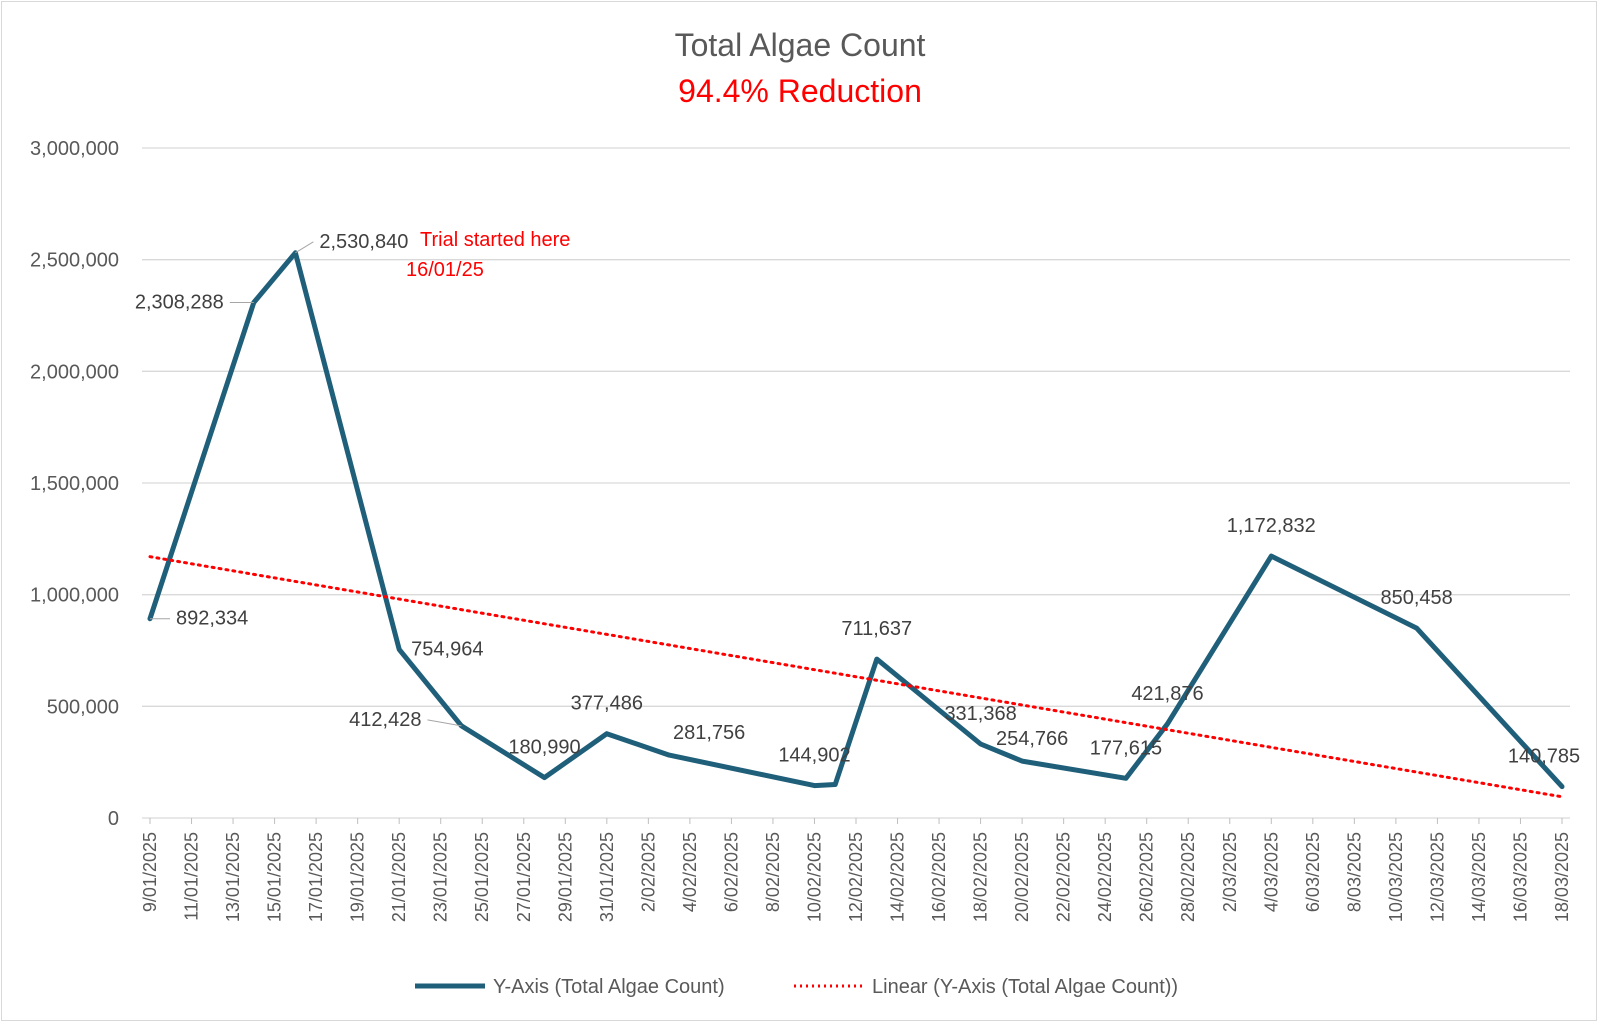 This screenshot has height=1024, width=1600. Describe the element at coordinates (1022, 877) in the screenshot. I see `x-tick-label: 20/02/2025` at that location.